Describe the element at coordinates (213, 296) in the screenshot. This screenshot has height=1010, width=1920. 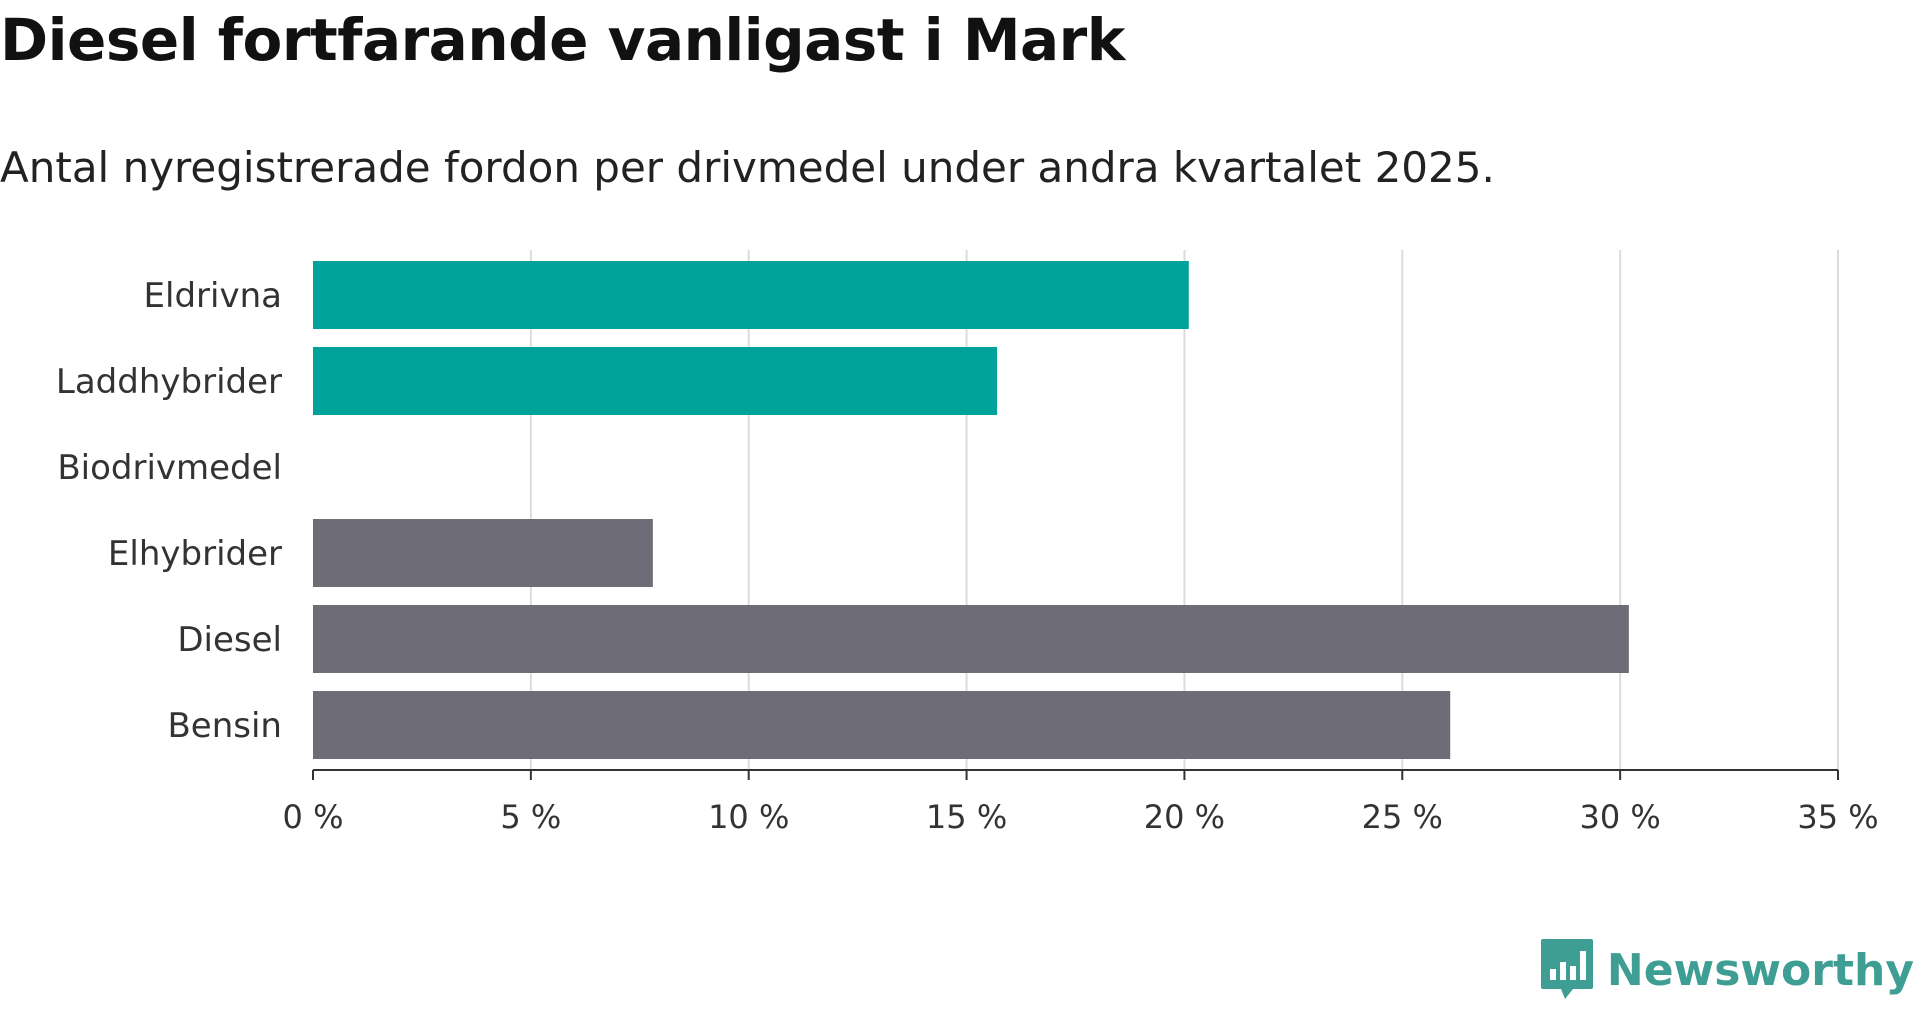
I see `category-label: Eldrivna` at that location.